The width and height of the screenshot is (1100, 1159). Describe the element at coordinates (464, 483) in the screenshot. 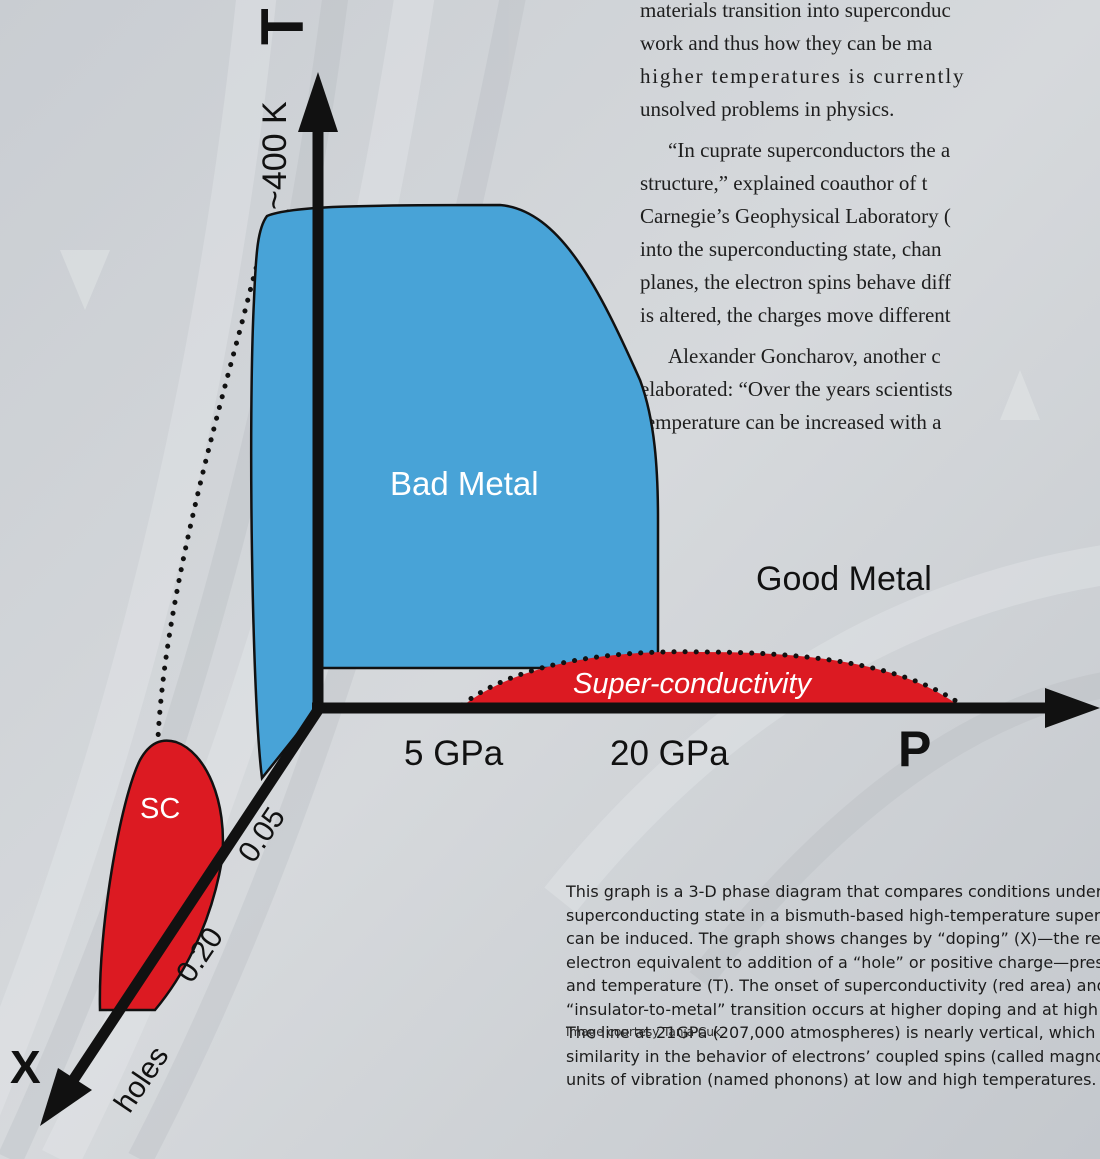

I see `bad-metal-label: Bad Metal` at that location.